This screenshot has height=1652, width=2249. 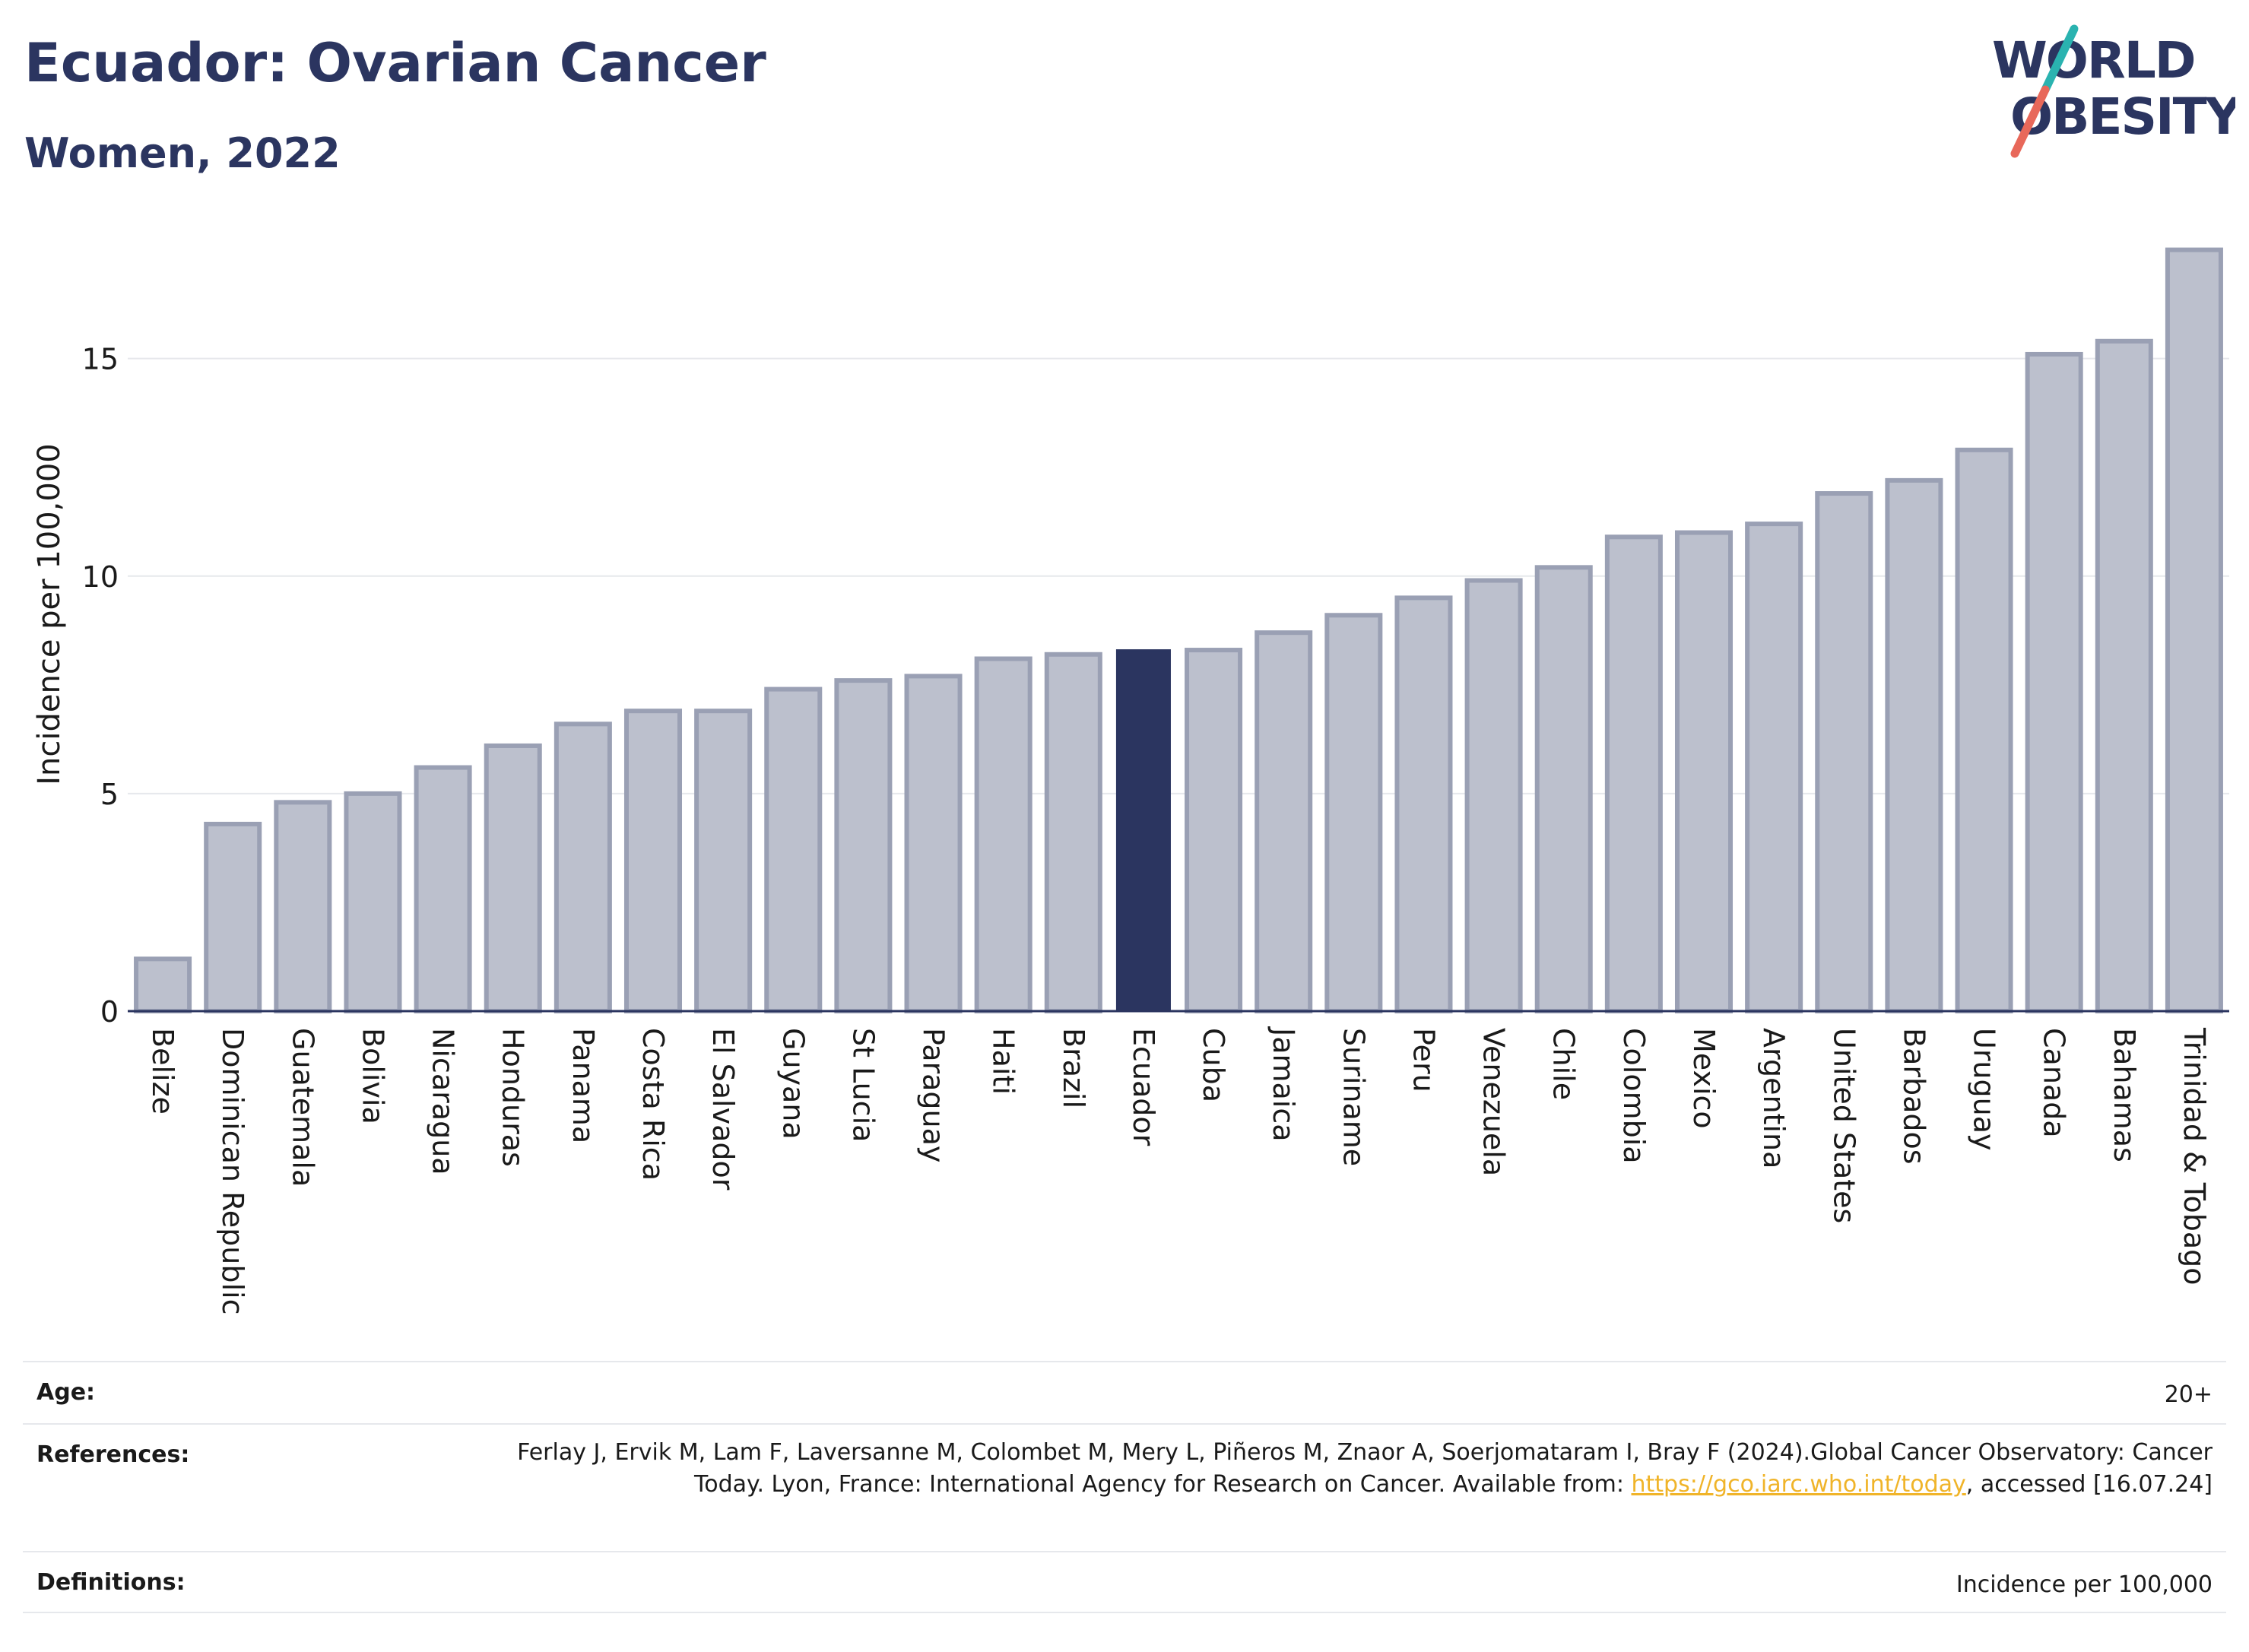 I want to click on x-tick-label: Colombia, so click(x=1634, y=1096).